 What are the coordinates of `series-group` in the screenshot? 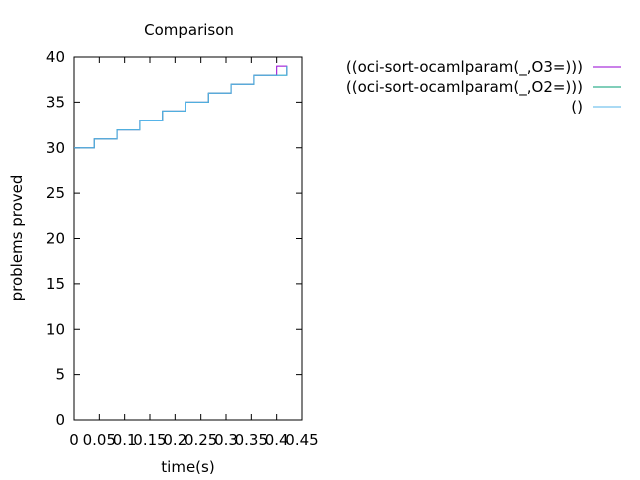 It's located at (181, 107).